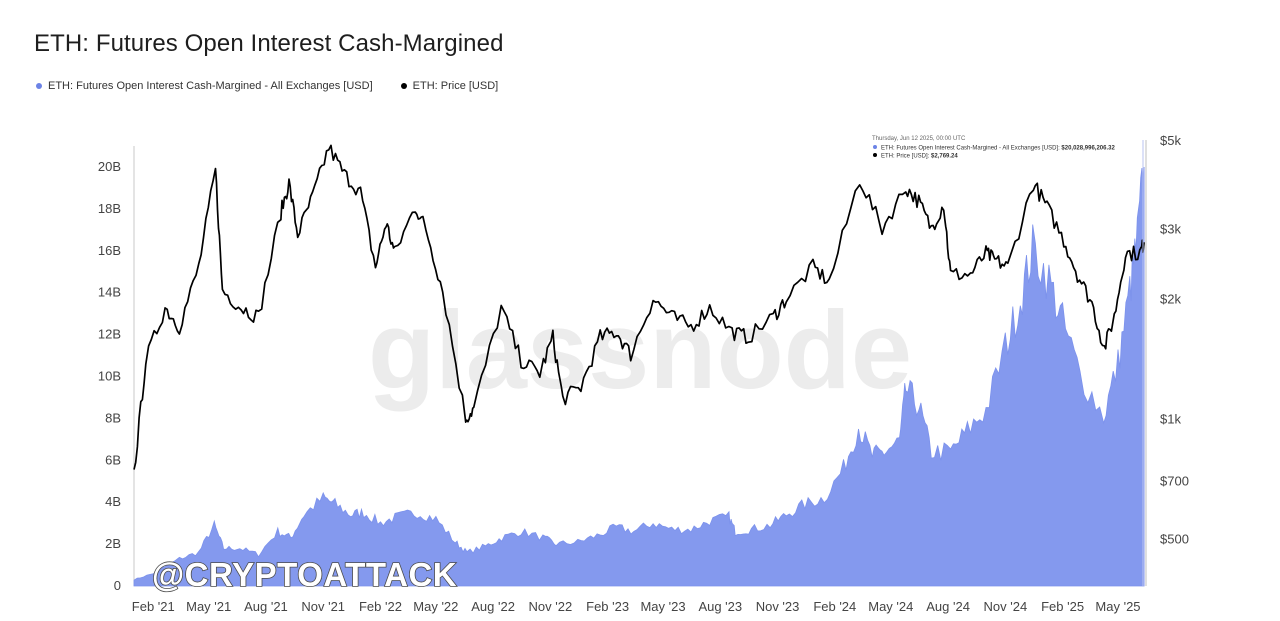 The image size is (1280, 621). What do you see at coordinates (607, 606) in the screenshot?
I see `x-tick-label: Feb '23` at bounding box center [607, 606].